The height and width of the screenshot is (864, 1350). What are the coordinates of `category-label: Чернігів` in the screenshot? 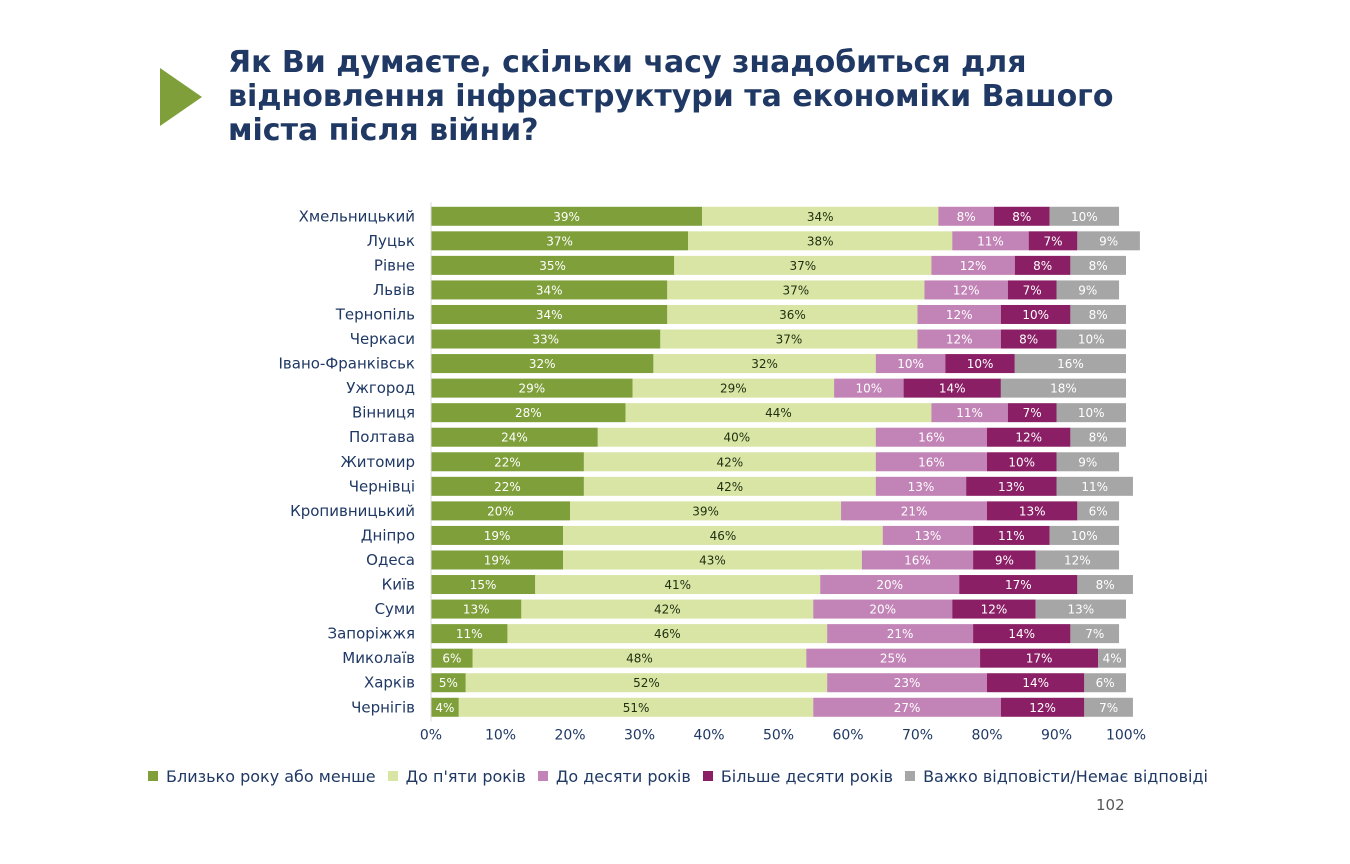 It's located at (383, 707).